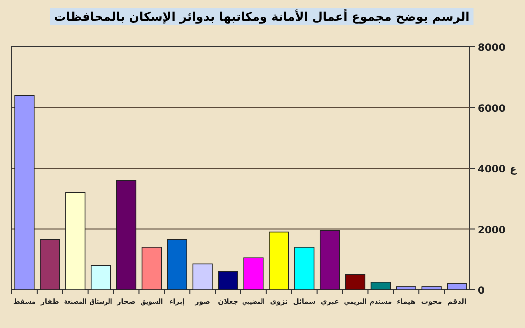 Image resolution: width=525 pixels, height=328 pixels. What do you see at coordinates (262, 16) in the screenshot?
I see `chart-title: الرسم يوضح مجموع أعمال الأمانة ومكاتبها بدوائر الإسكان بالمحافظات` at bounding box center [262, 16].